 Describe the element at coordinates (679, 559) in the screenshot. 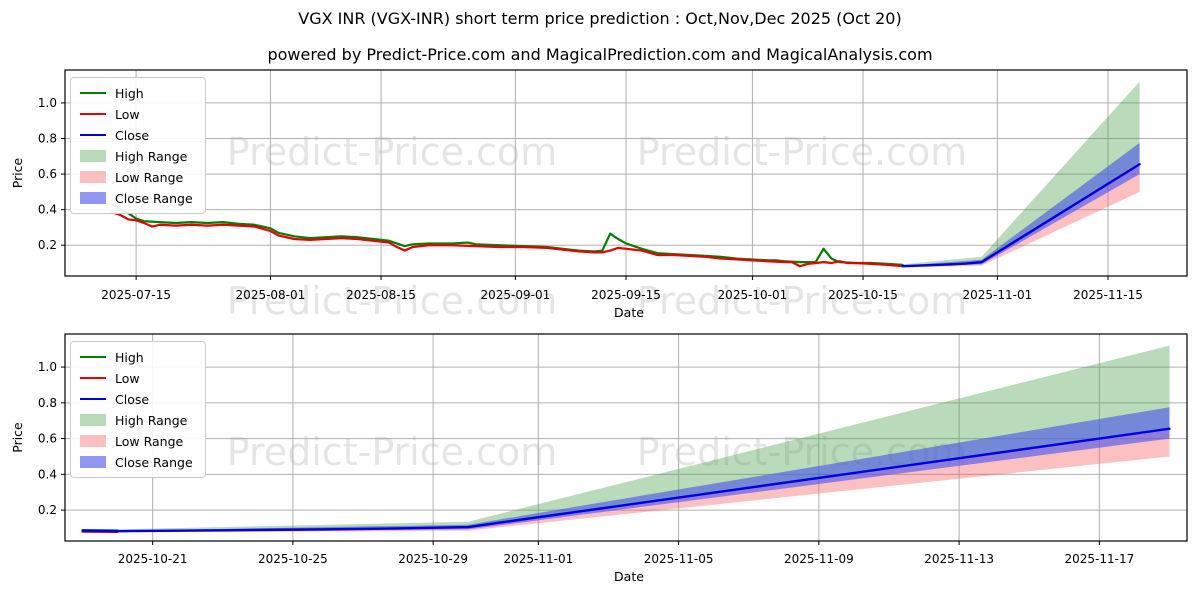

I see `x-tick-label: 2025-11-05` at that location.